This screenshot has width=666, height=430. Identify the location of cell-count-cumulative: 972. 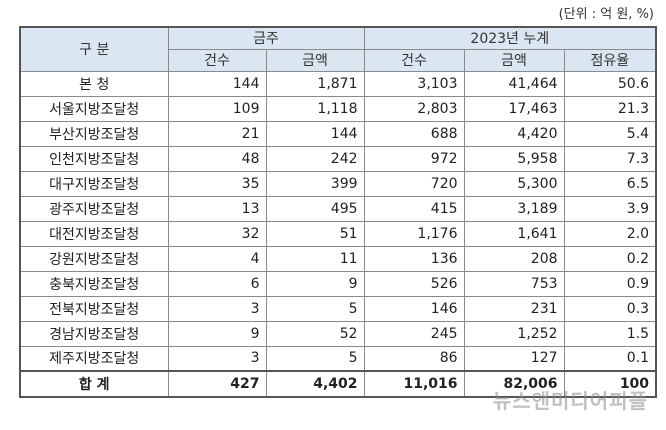
(414, 158).